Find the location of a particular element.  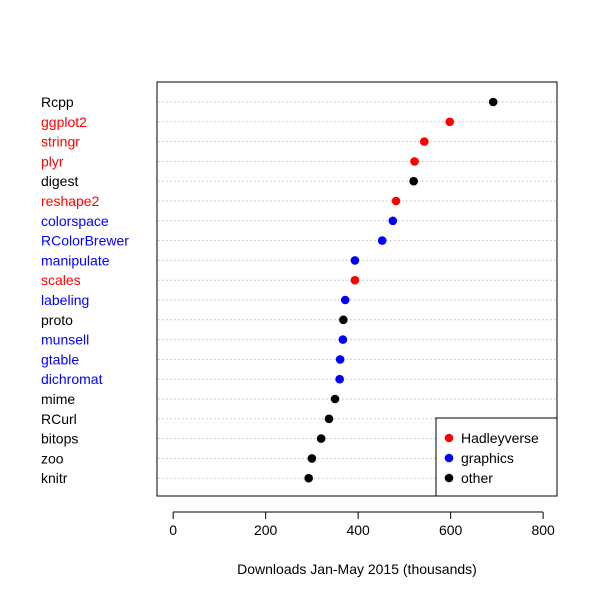

category-label: Rcpp is located at coordinates (57, 102).